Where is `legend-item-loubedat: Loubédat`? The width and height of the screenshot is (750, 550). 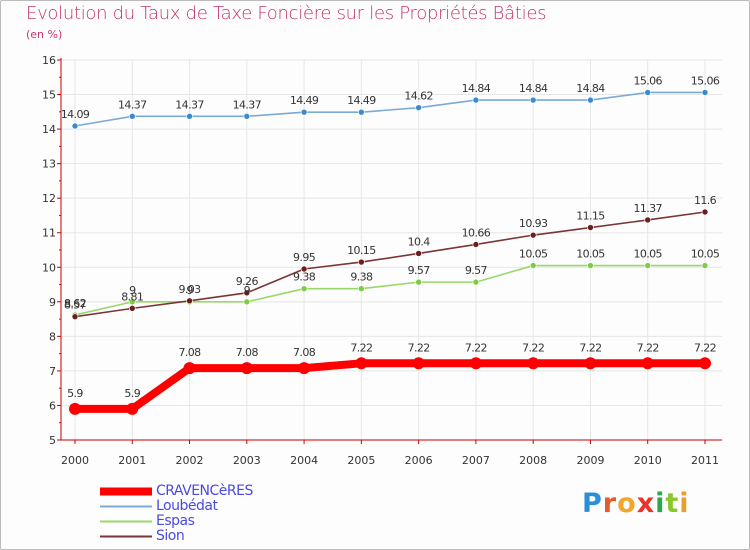 legend-item-loubedat: Loubédat is located at coordinates (176, 506).